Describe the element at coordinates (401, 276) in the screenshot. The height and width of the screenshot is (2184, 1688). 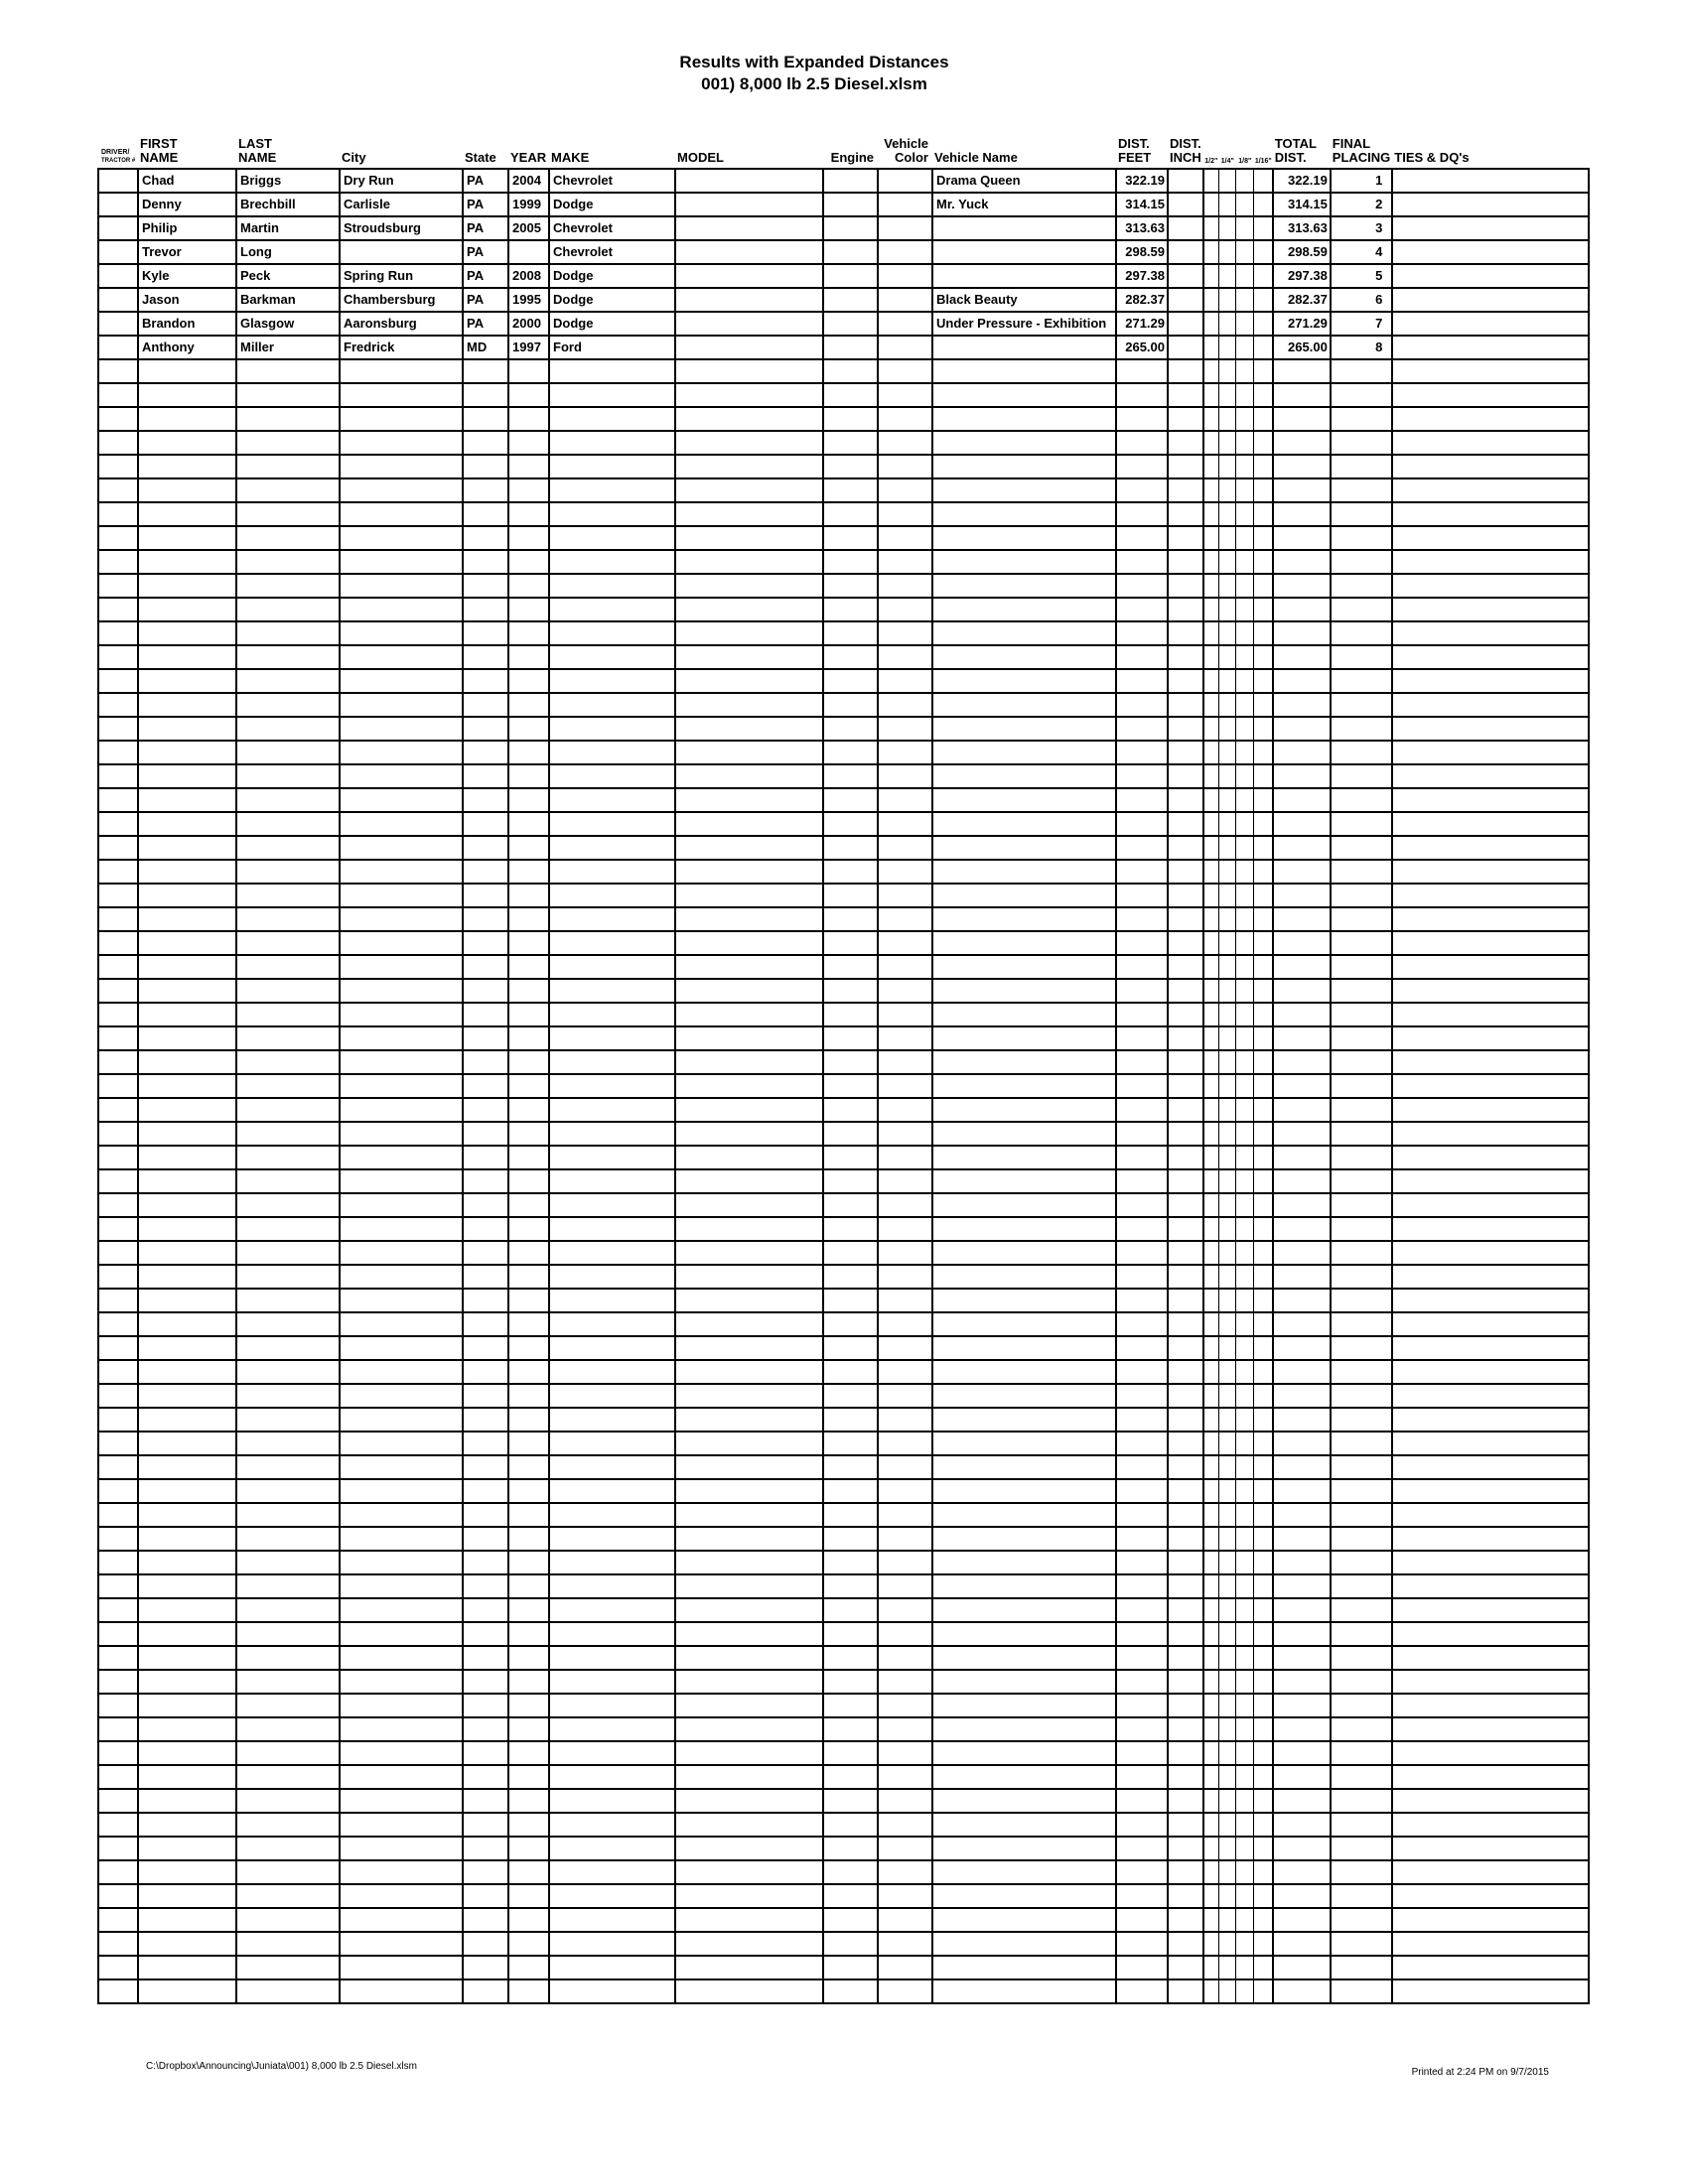
I see `cell-city: Spring Run` at that location.